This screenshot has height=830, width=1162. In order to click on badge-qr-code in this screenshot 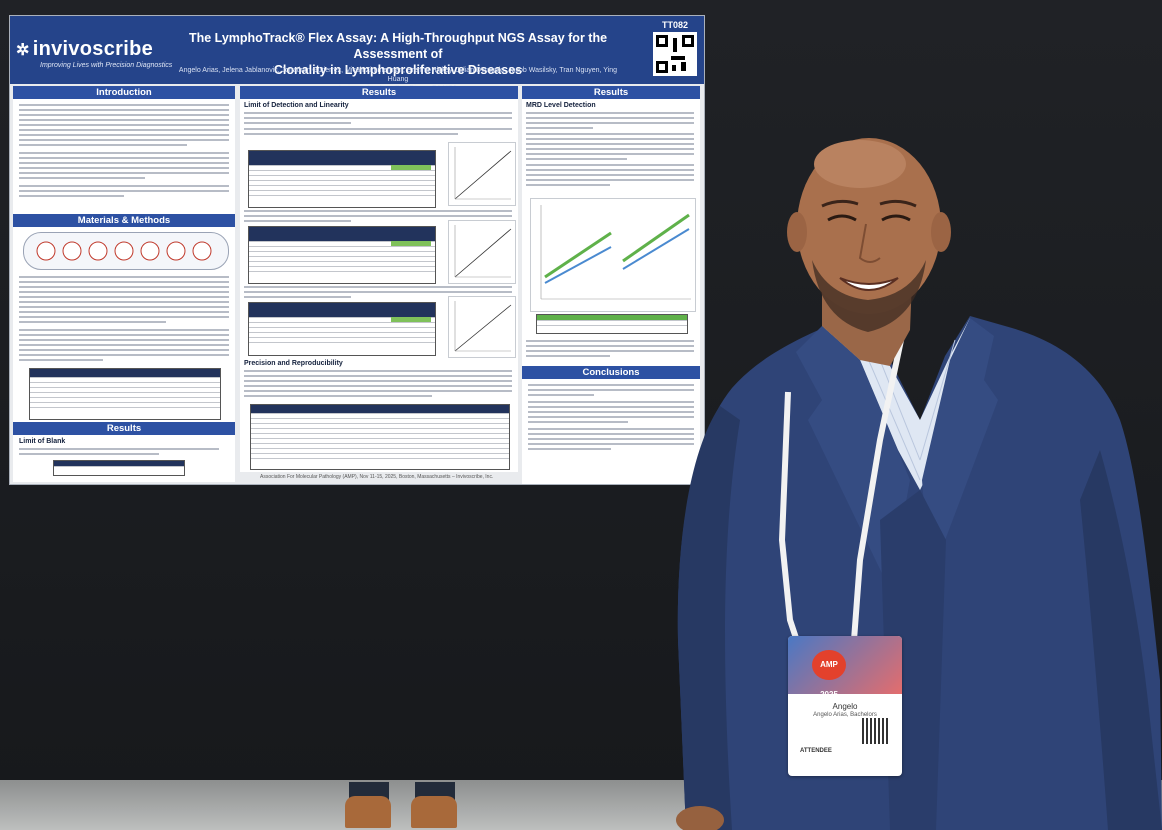, I will do `click(875, 731)`.